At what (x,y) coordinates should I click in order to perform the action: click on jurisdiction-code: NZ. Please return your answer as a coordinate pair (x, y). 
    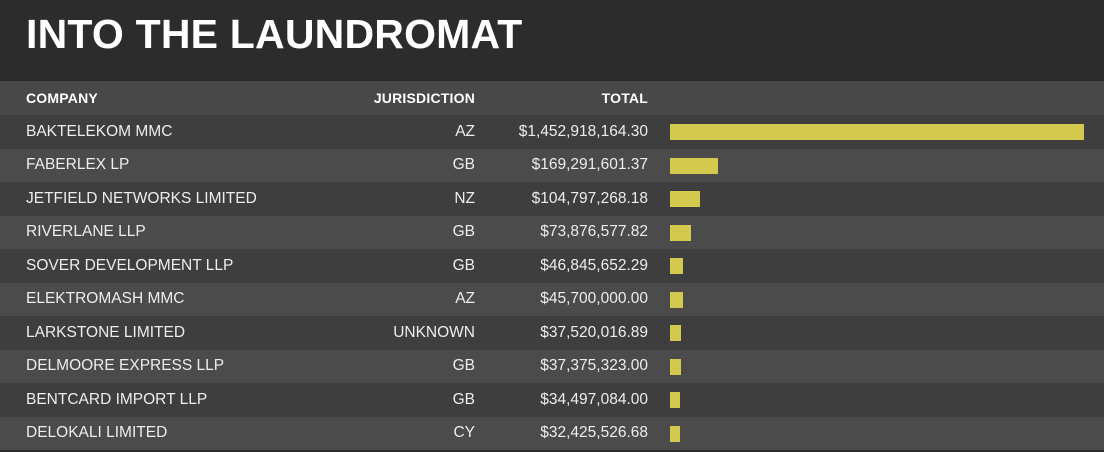
    Looking at the image, I should click on (464, 198).